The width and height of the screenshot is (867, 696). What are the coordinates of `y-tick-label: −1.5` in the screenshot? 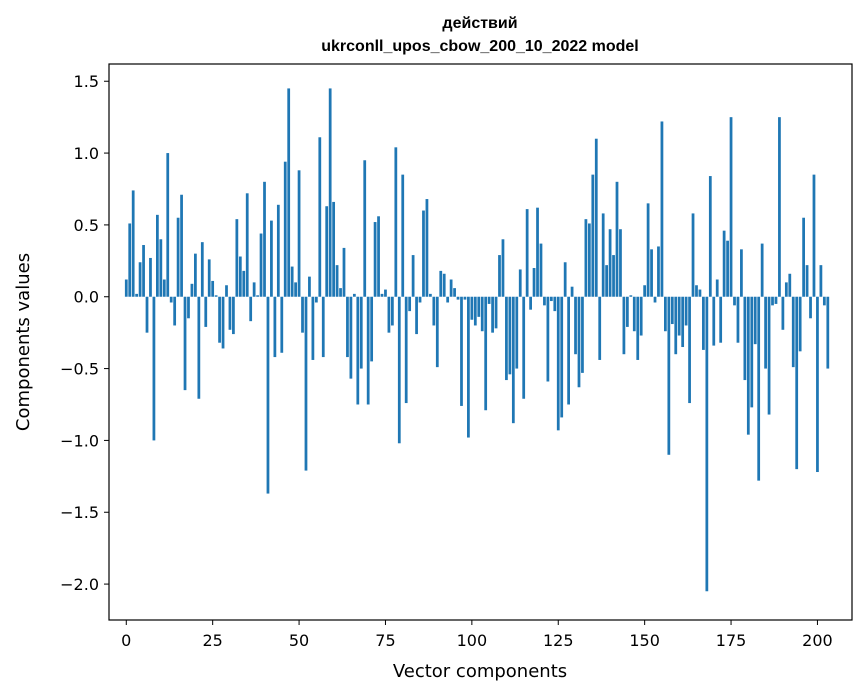 It's located at (79, 512).